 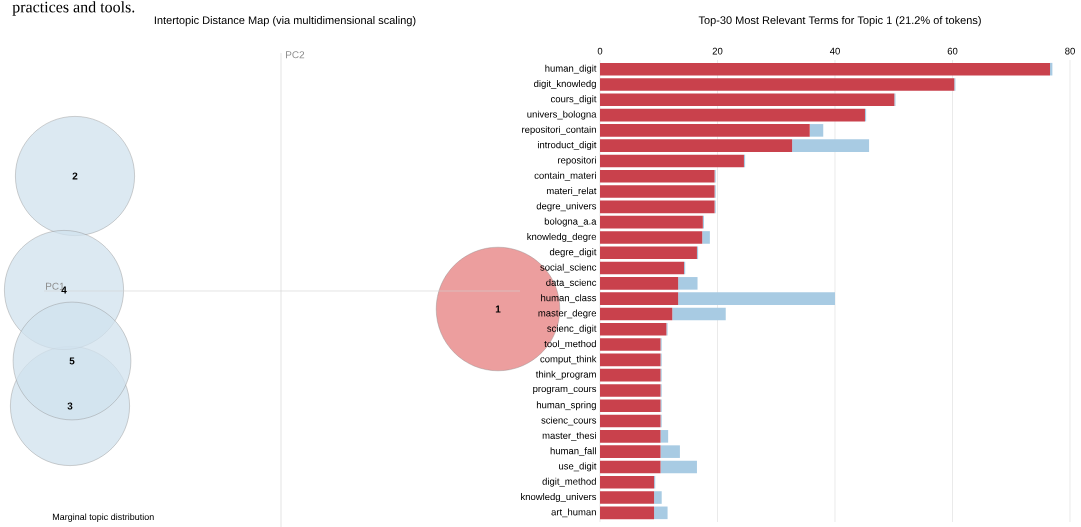 What do you see at coordinates (566, 406) in the screenshot?
I see `y-tick-label: human_spring` at bounding box center [566, 406].